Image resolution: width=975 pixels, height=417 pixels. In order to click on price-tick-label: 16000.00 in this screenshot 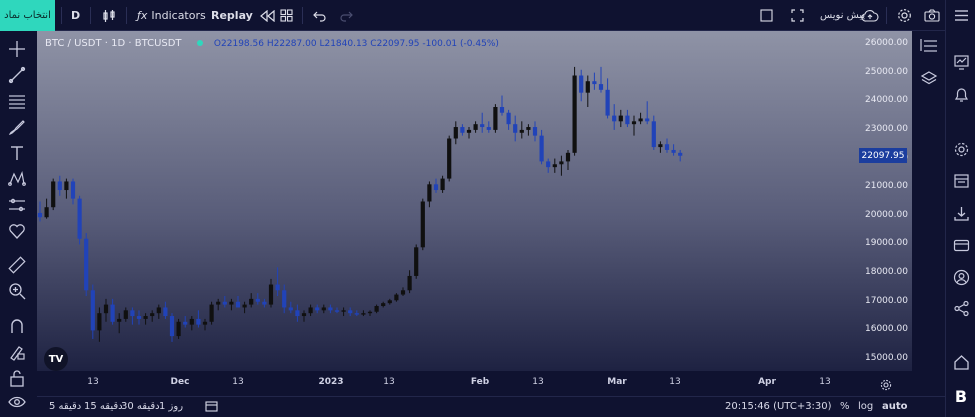, I will do `click(886, 329)`.